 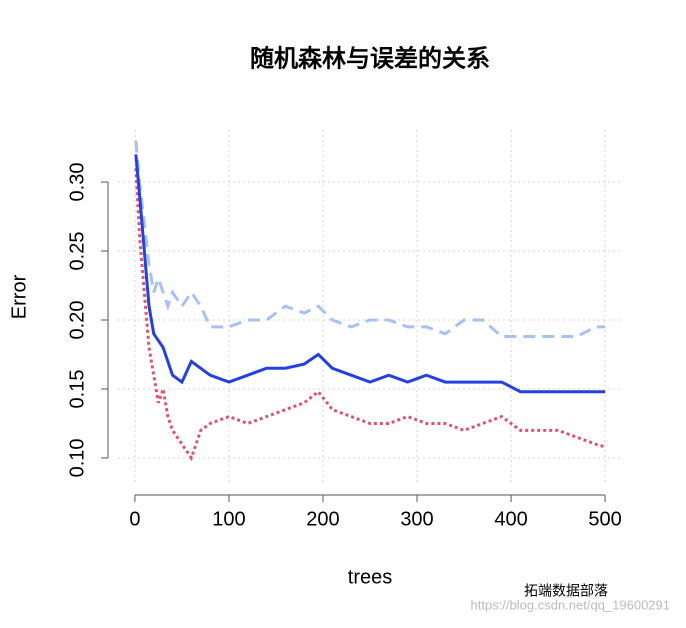 What do you see at coordinates (322, 519) in the screenshot?
I see `x-tick-label: 200` at bounding box center [322, 519].